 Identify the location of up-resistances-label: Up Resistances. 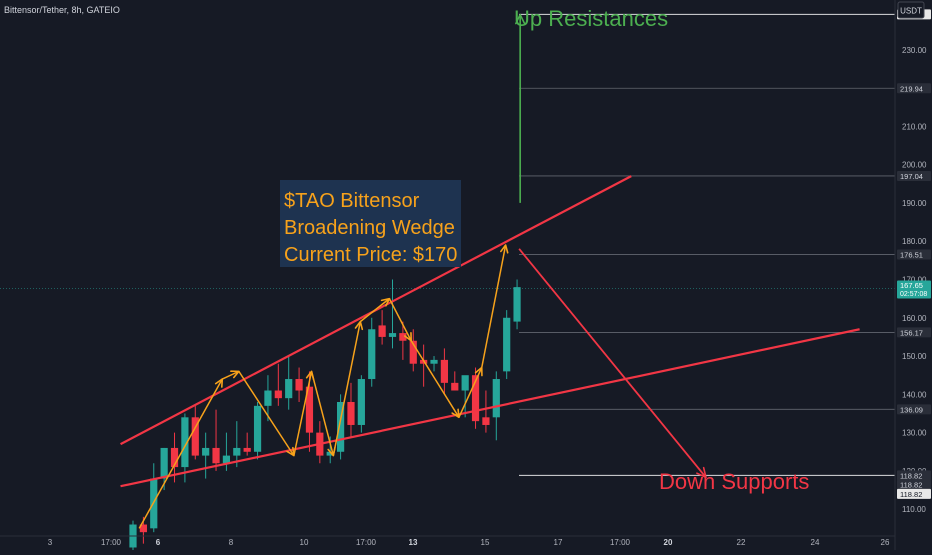
(591, 18).